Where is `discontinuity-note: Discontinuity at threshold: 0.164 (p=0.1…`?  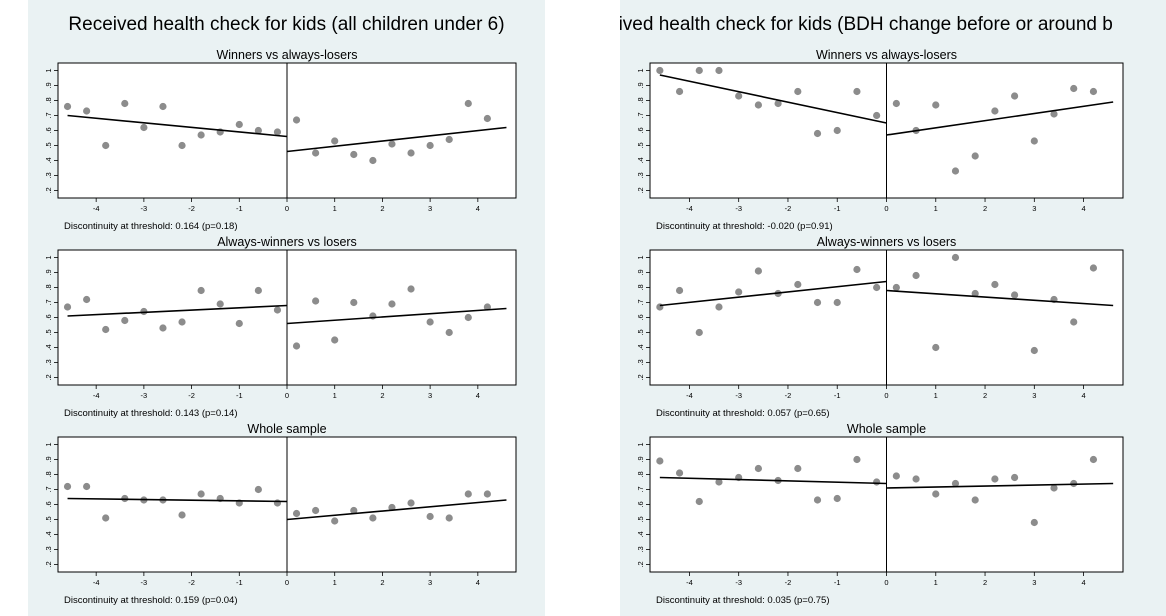
discontinuity-note: Discontinuity at threshold: 0.164 (p=0.1… is located at coordinates (150, 226).